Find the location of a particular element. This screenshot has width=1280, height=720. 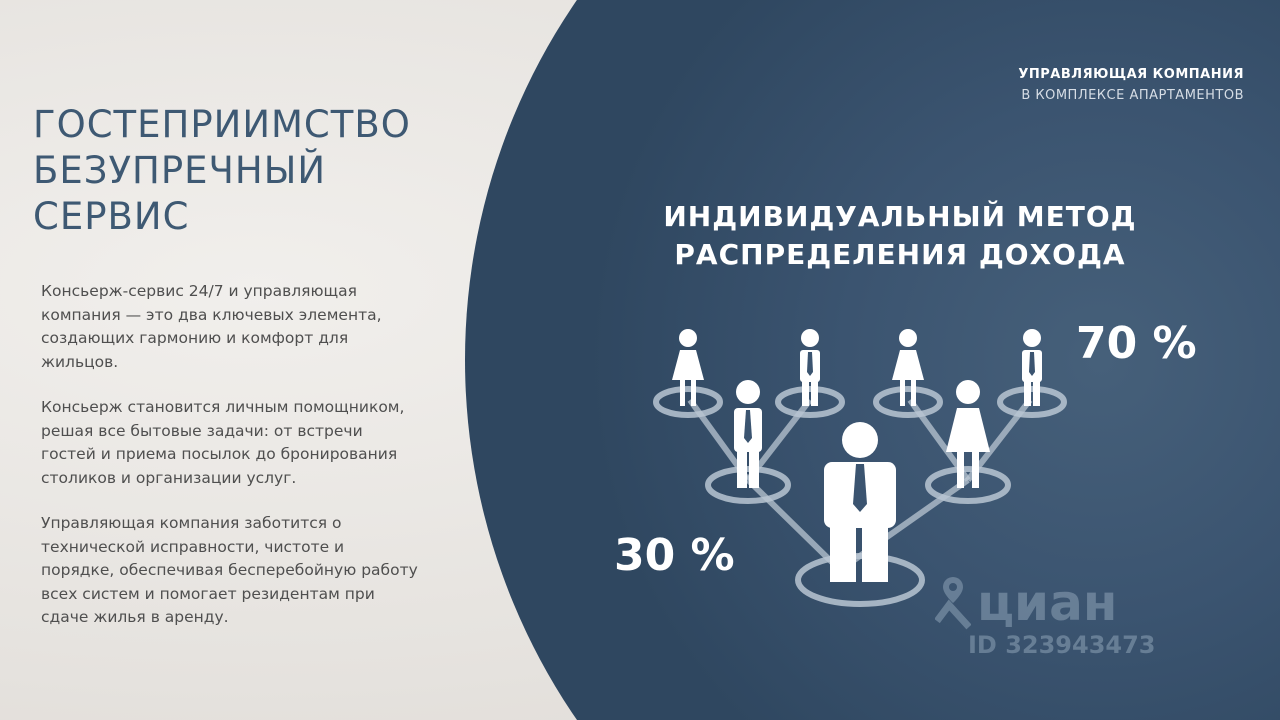

map-pin-icon is located at coordinates (953, 603).